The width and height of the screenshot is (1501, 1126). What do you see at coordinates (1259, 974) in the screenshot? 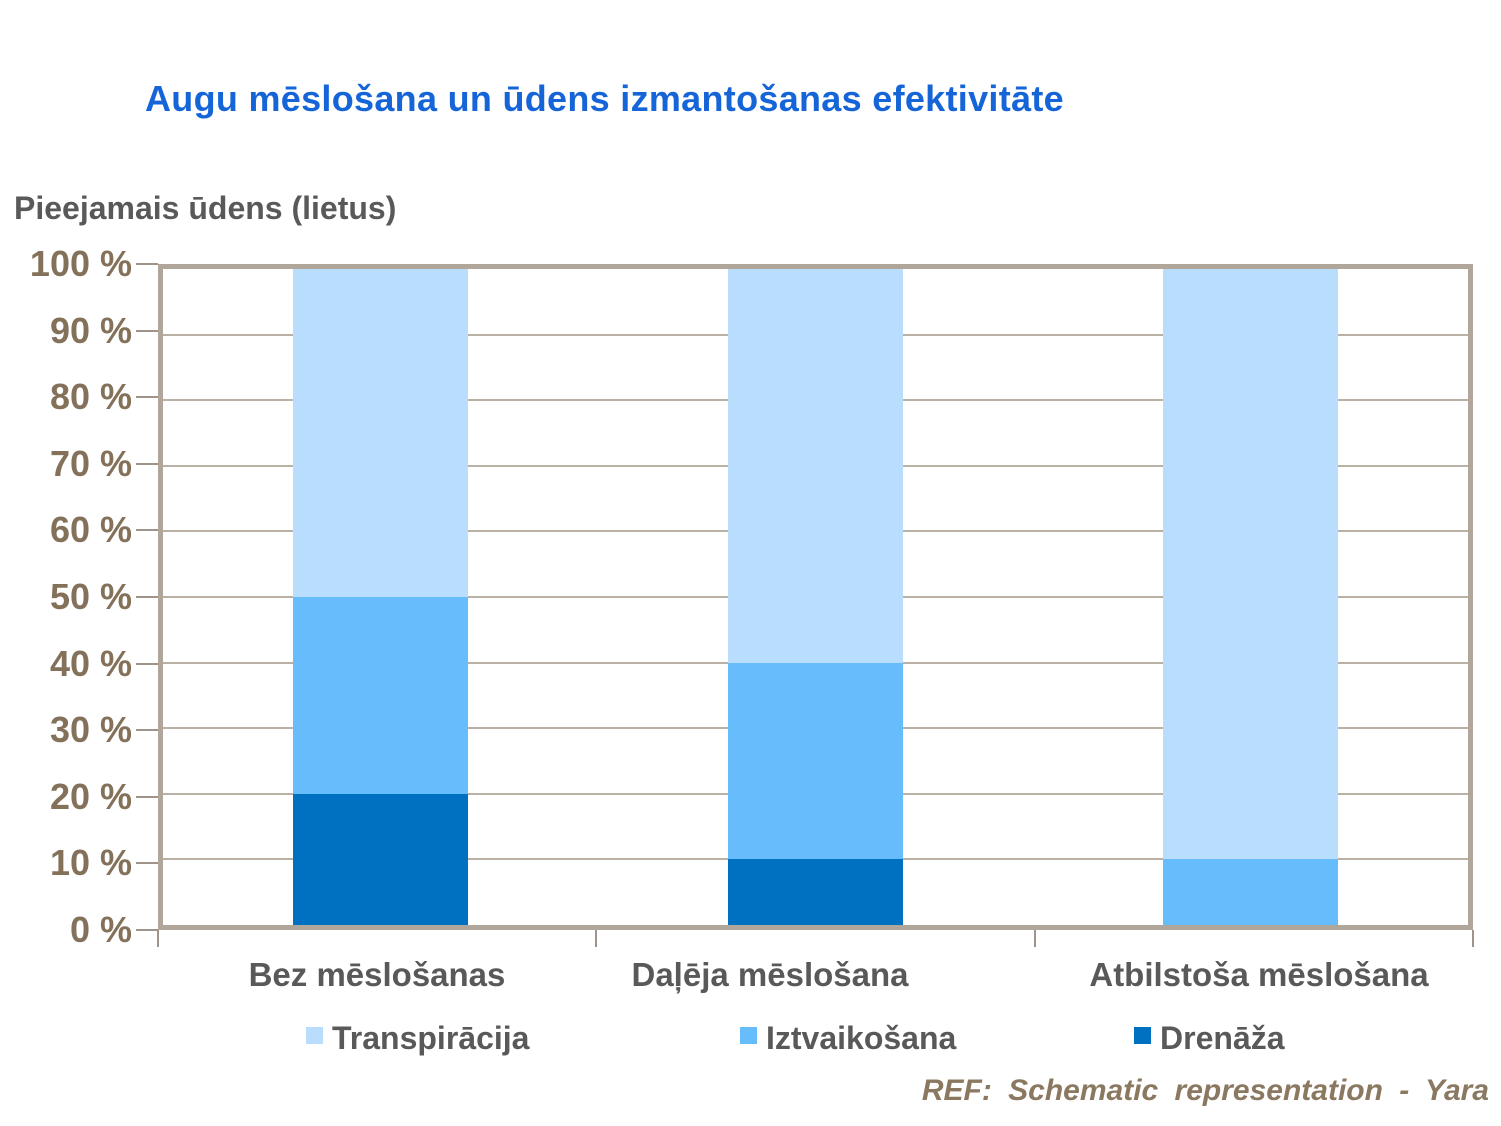
I see `category-label: Atbilstoša mēslošana` at bounding box center [1259, 974].